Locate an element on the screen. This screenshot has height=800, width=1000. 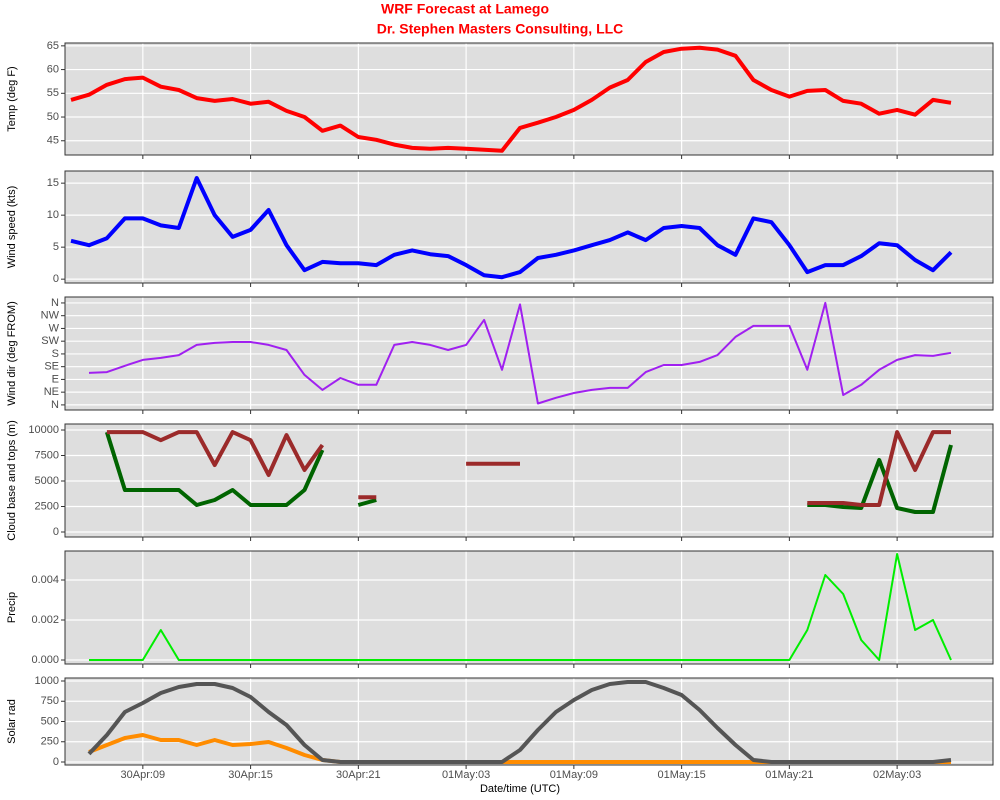
y-tick-label: 250 is located at coordinates (50, 742).